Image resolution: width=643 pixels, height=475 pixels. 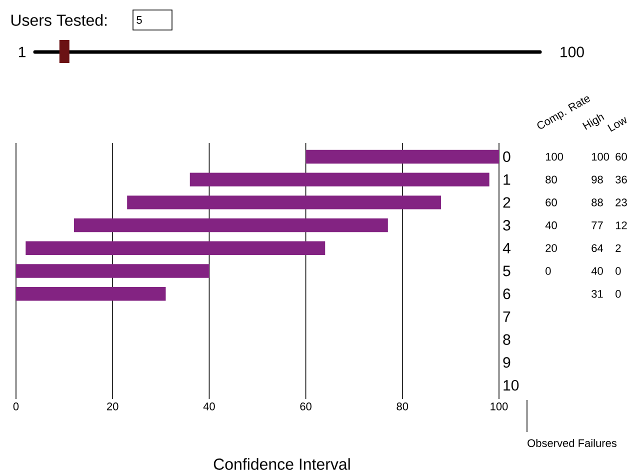 I want to click on text: 88, so click(x=597, y=202).